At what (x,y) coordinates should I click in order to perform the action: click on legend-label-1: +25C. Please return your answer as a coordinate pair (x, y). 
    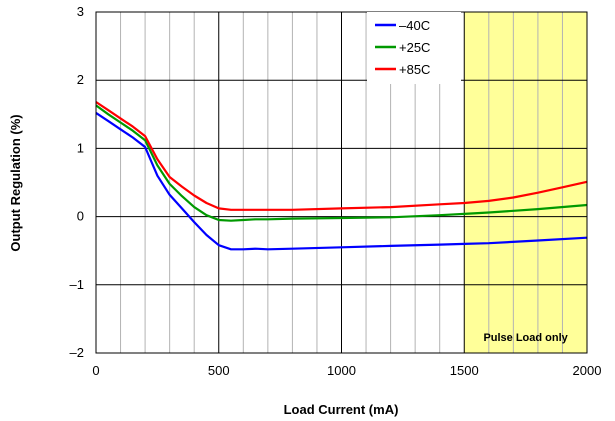
    Looking at the image, I should click on (414, 47).